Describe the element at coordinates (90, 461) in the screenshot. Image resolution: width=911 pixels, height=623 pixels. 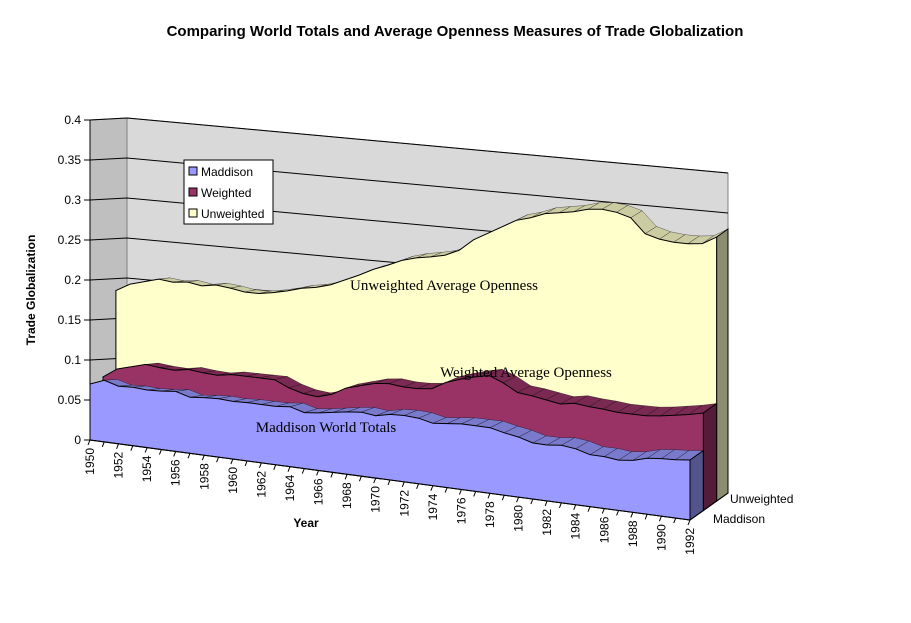
I see `x-tick-label: 1950` at that location.